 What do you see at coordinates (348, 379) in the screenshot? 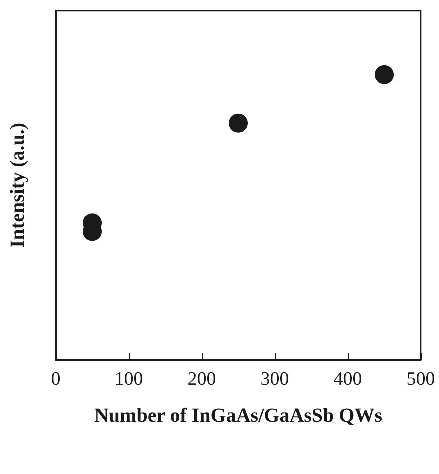
I see `x-tick-label: 400` at bounding box center [348, 379].